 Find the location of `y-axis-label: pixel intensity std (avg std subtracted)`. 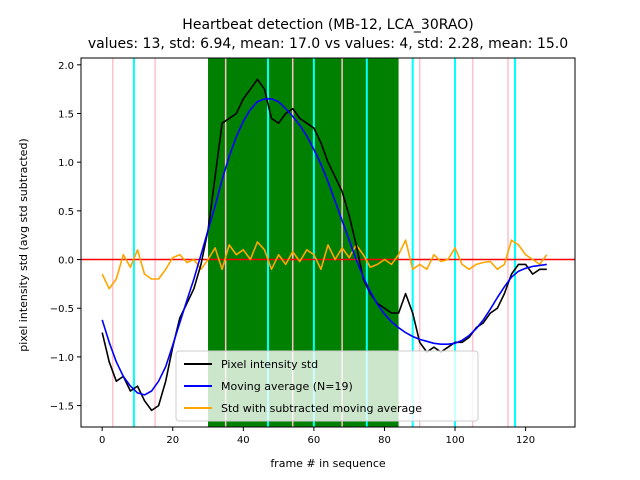

y-axis-label: pixel intensity std (avg std subtracted) is located at coordinates (23, 244).